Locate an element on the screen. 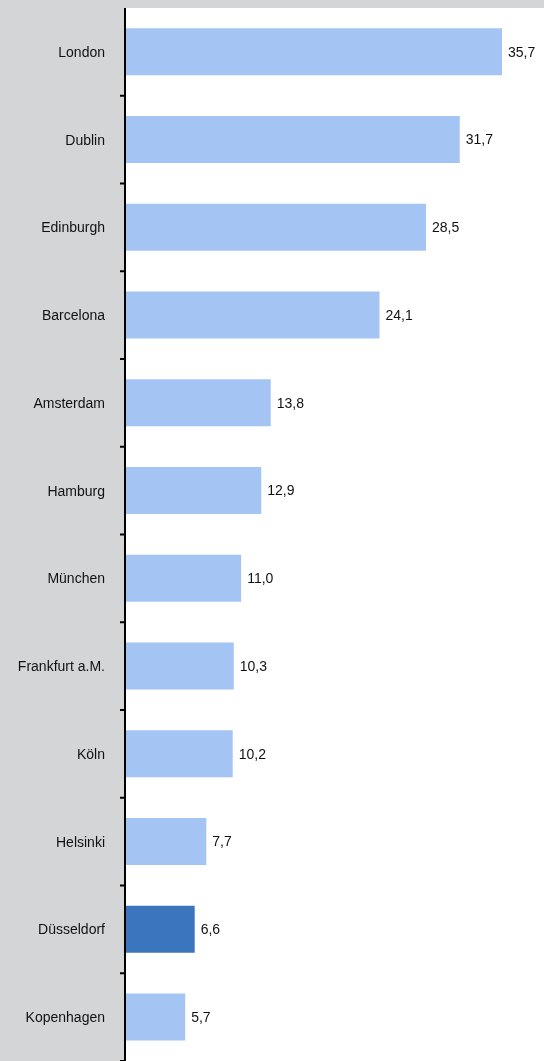 This screenshot has width=544, height=1061. y-tick-label: Frankfurt a.M. is located at coordinates (61, 666).